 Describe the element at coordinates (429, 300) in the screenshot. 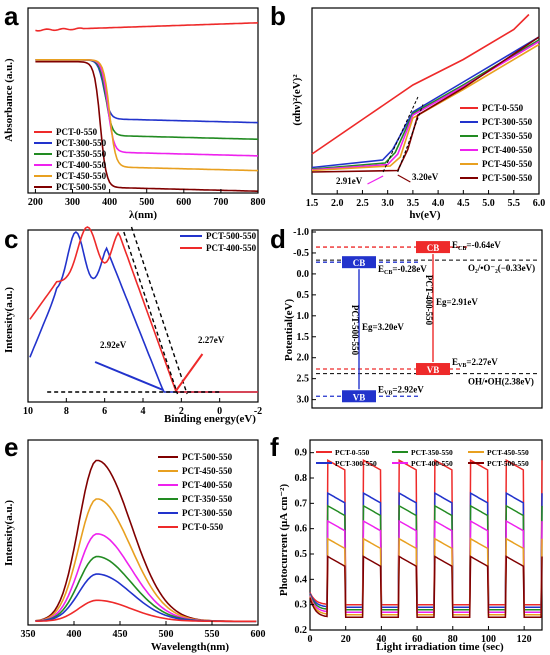

I see `series-400-label: PCT-400-550` at that location.